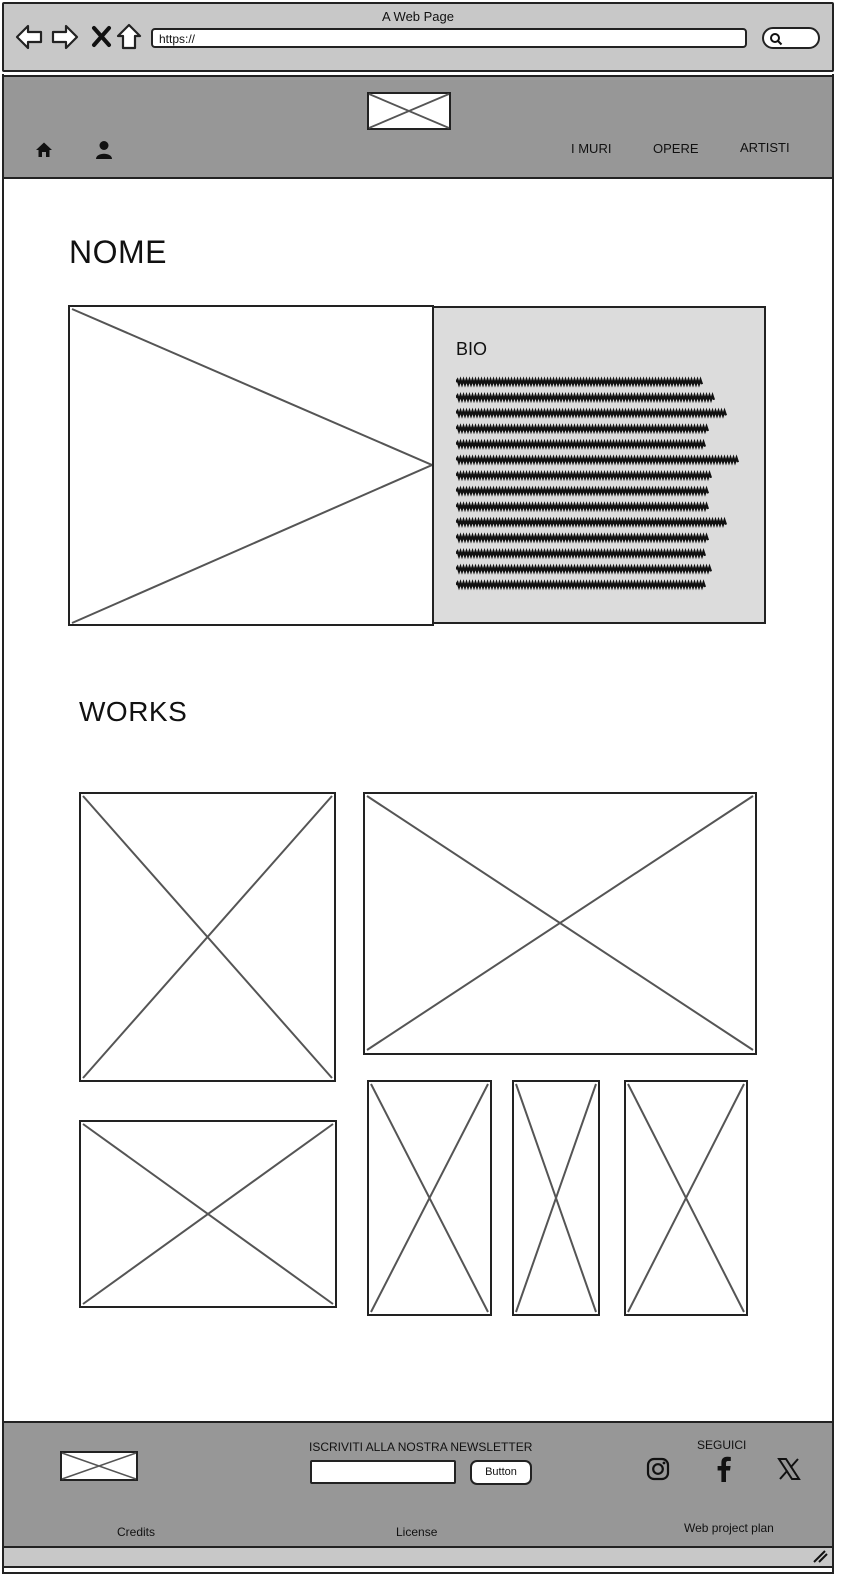 This screenshot has width=865, height=1578. What do you see at coordinates (383, 1472) in the screenshot?
I see `newsletter-email-field` at bounding box center [383, 1472].